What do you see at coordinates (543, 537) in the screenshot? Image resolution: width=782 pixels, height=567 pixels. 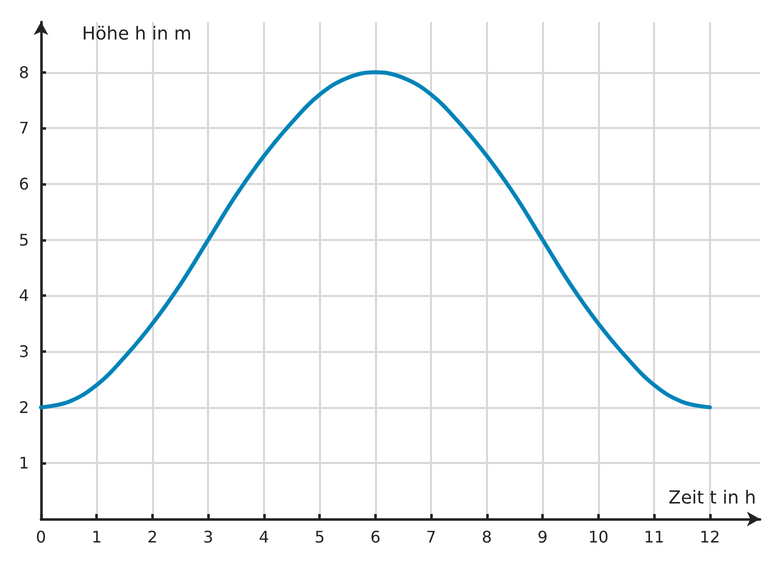 I see `x-tick-label: 9` at bounding box center [543, 537].